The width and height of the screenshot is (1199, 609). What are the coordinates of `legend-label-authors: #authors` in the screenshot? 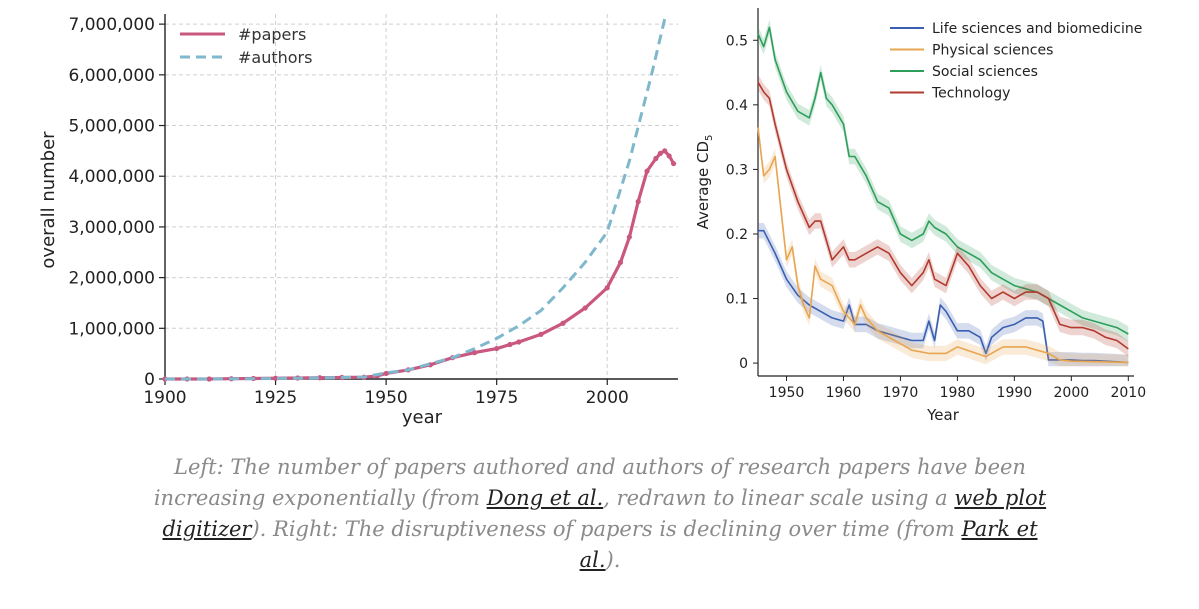 It's located at (275, 57).